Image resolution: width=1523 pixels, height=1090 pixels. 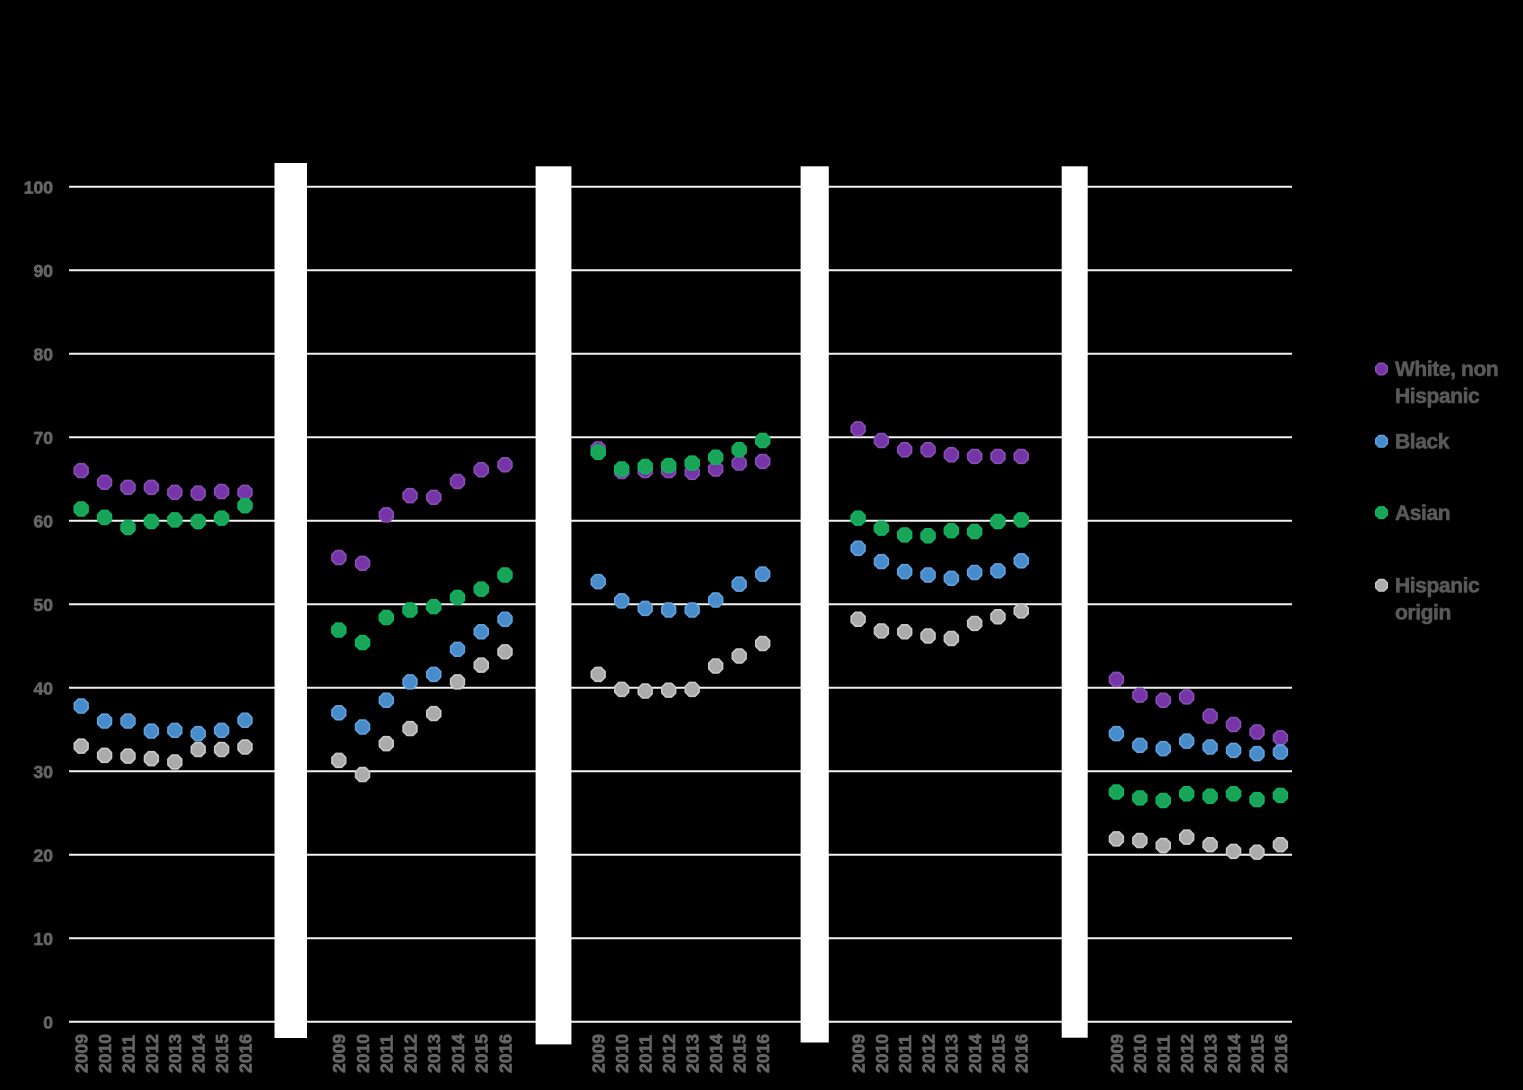 I want to click on svg-text: 50, so click(x=44, y=605).